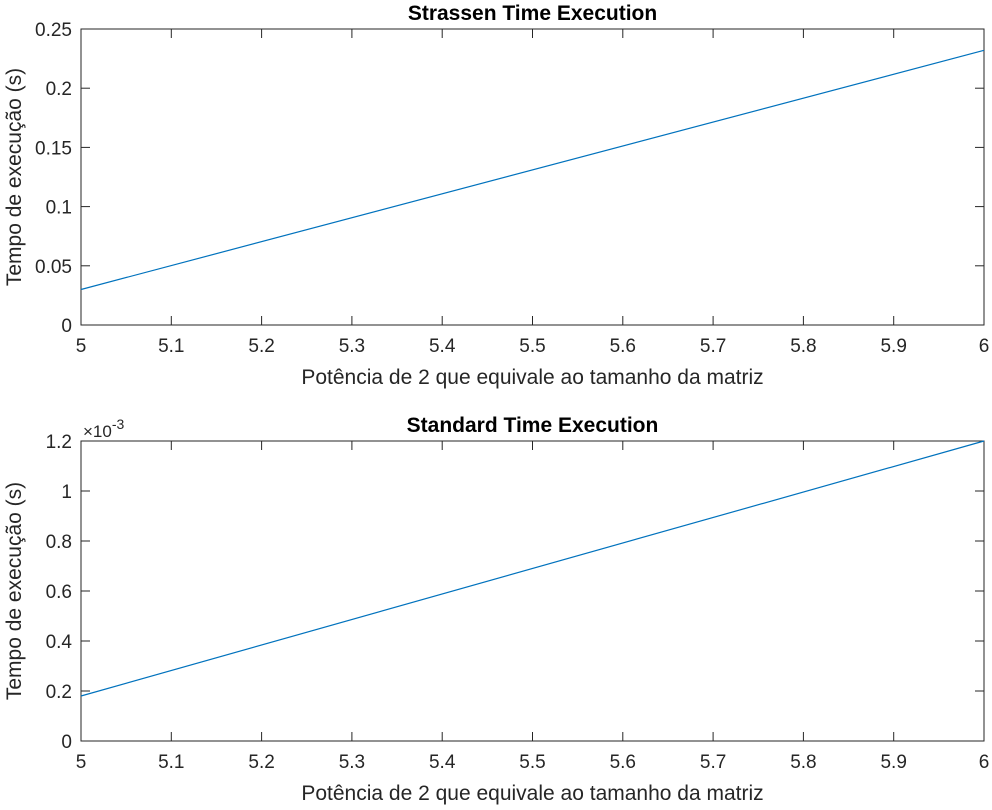 The height and width of the screenshot is (810, 992). Describe the element at coordinates (59, 442) in the screenshot. I see `y-tick-label: 1.2` at that location.